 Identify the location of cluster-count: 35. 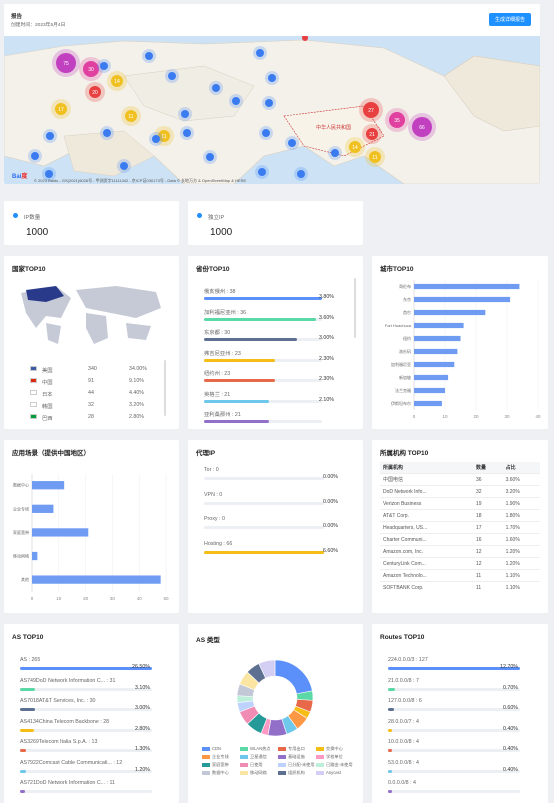
(397, 121).